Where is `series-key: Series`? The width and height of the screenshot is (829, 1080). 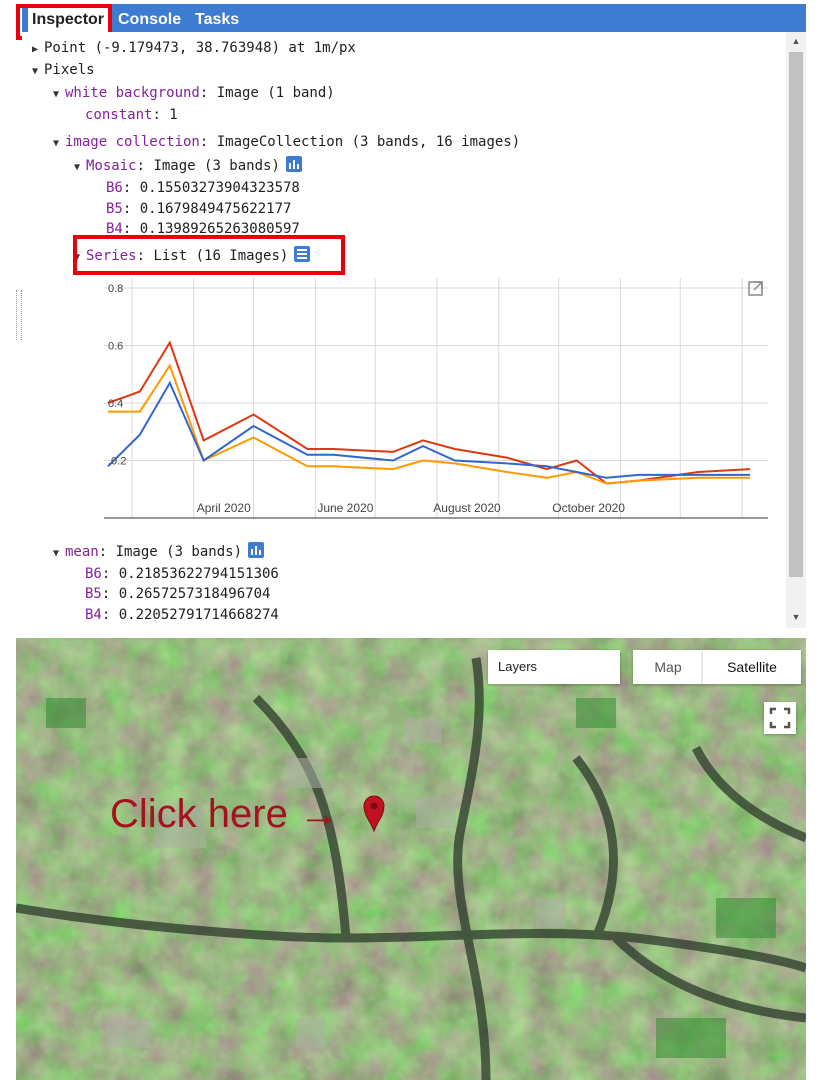 series-key: Series is located at coordinates (111, 256).